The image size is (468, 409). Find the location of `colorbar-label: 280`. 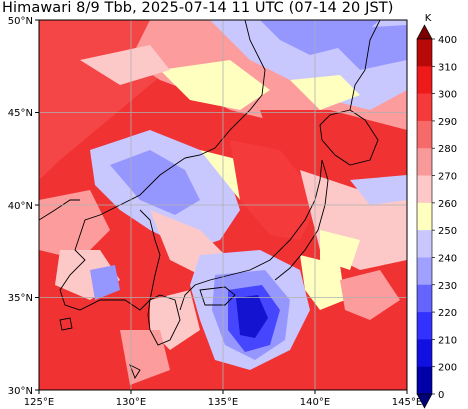

colorbar-label: 280 is located at coordinates (447, 149).